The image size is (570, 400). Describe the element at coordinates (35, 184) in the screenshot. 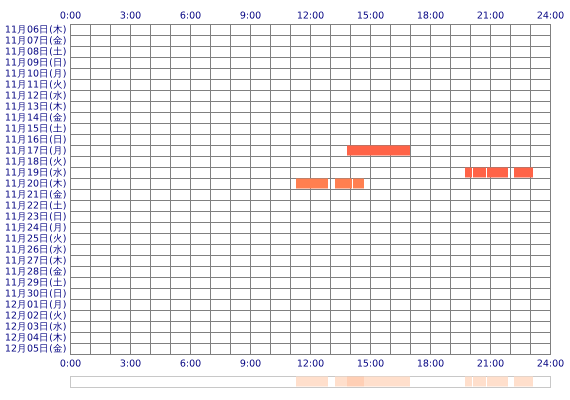

I see `y-tick-label: 11月20日(木)` at that location.